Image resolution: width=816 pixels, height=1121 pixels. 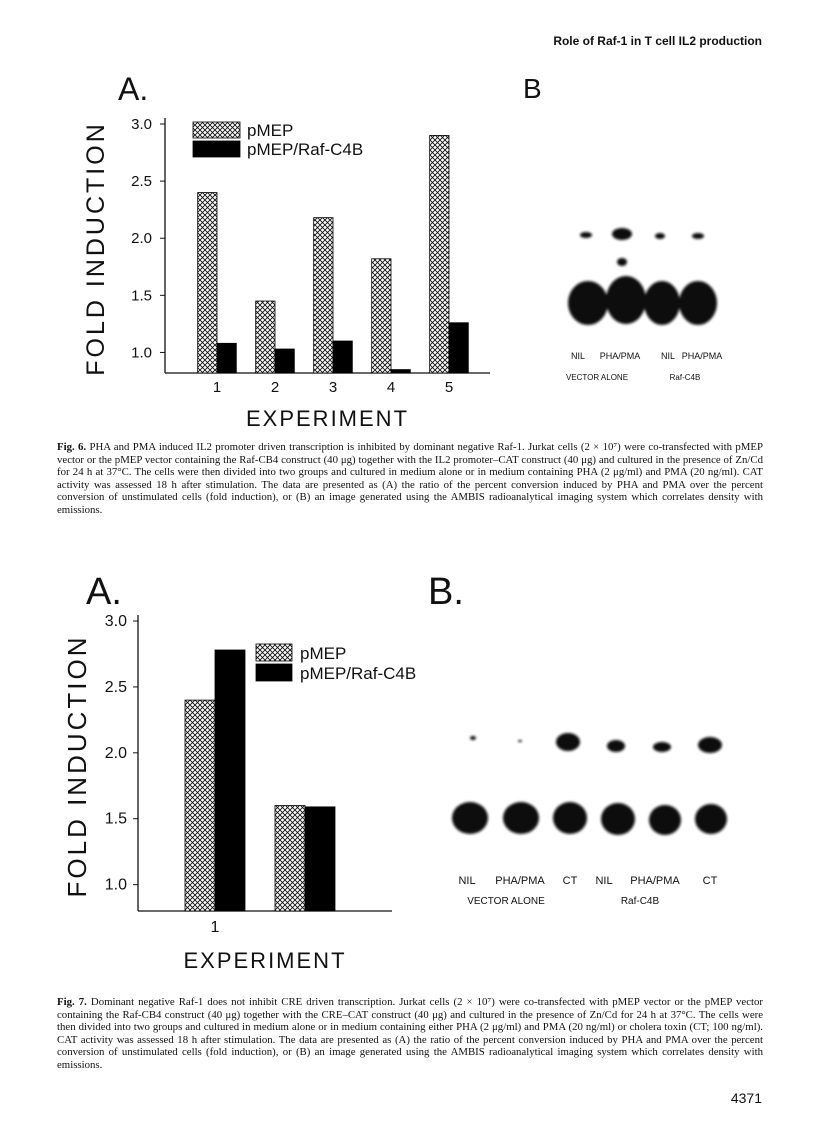 I want to click on page-number: 4371, so click(x=746, y=1098).